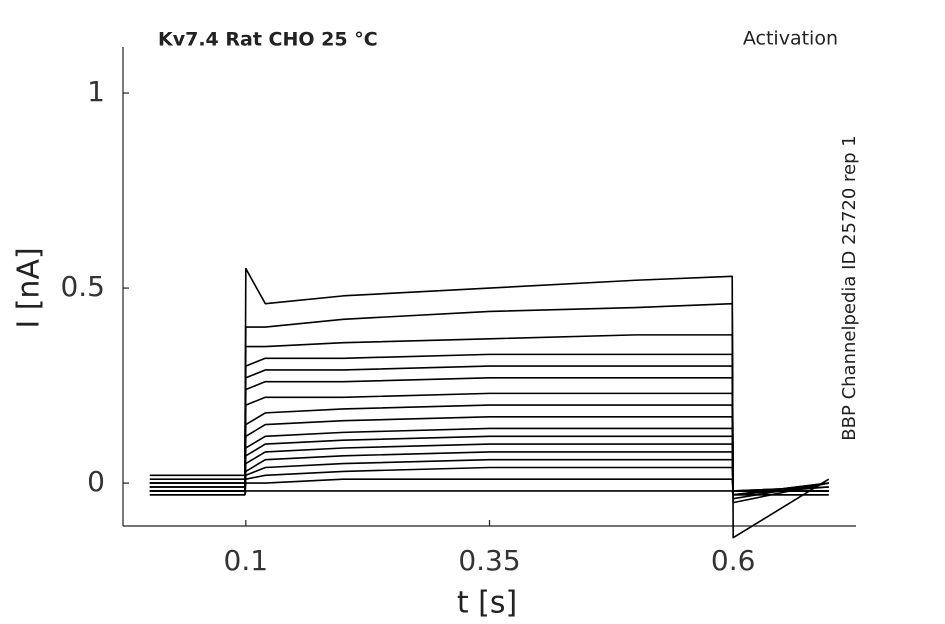 Image resolution: width=945 pixels, height=624 pixels. I want to click on chart-subtitle: Activation, so click(790, 39).